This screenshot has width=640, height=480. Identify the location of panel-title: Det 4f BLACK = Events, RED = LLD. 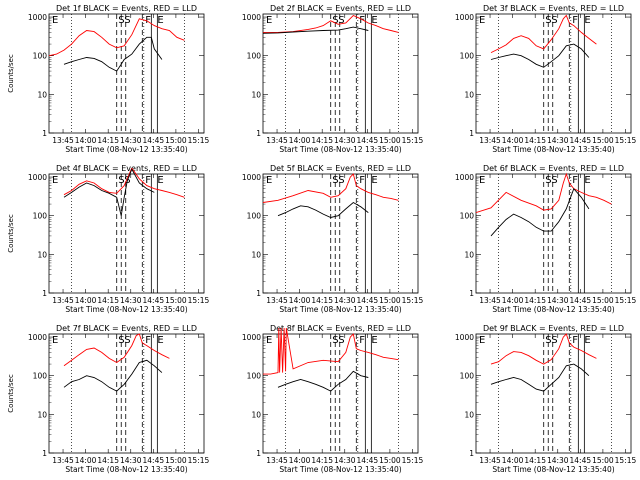
(126, 168).